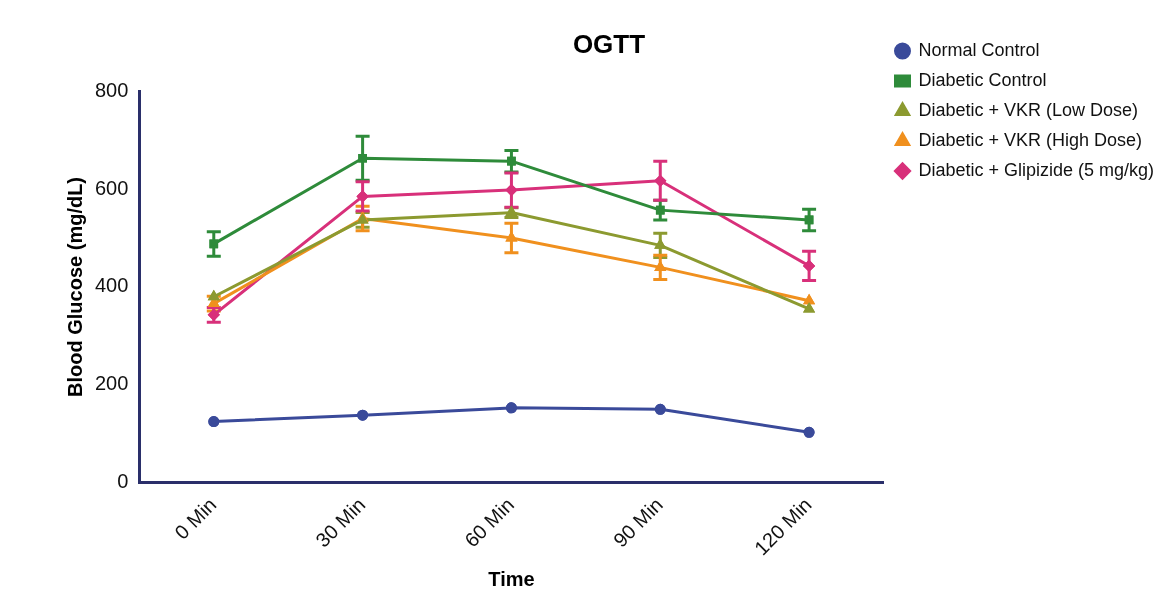 This screenshot has width=1168, height=616. What do you see at coordinates (1028, 109) in the screenshot?
I see `legend-label: Diabetic + VKR (Low Dose)` at bounding box center [1028, 109].